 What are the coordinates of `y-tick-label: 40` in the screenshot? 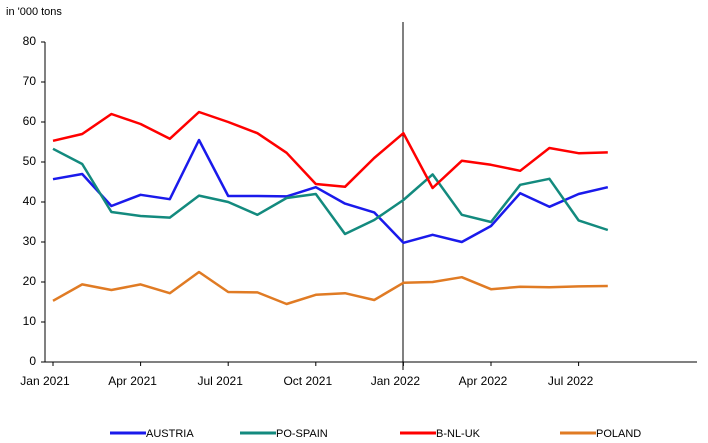 It's located at (30, 201).